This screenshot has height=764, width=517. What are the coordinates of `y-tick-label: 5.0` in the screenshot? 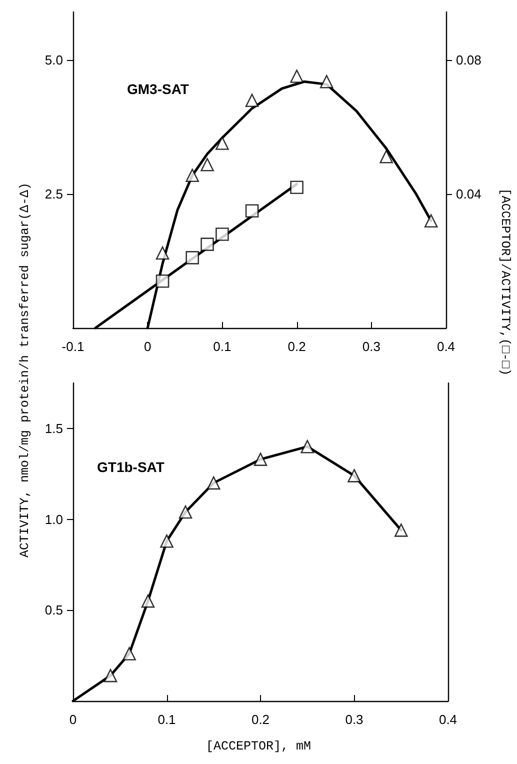 It's located at (53, 60).